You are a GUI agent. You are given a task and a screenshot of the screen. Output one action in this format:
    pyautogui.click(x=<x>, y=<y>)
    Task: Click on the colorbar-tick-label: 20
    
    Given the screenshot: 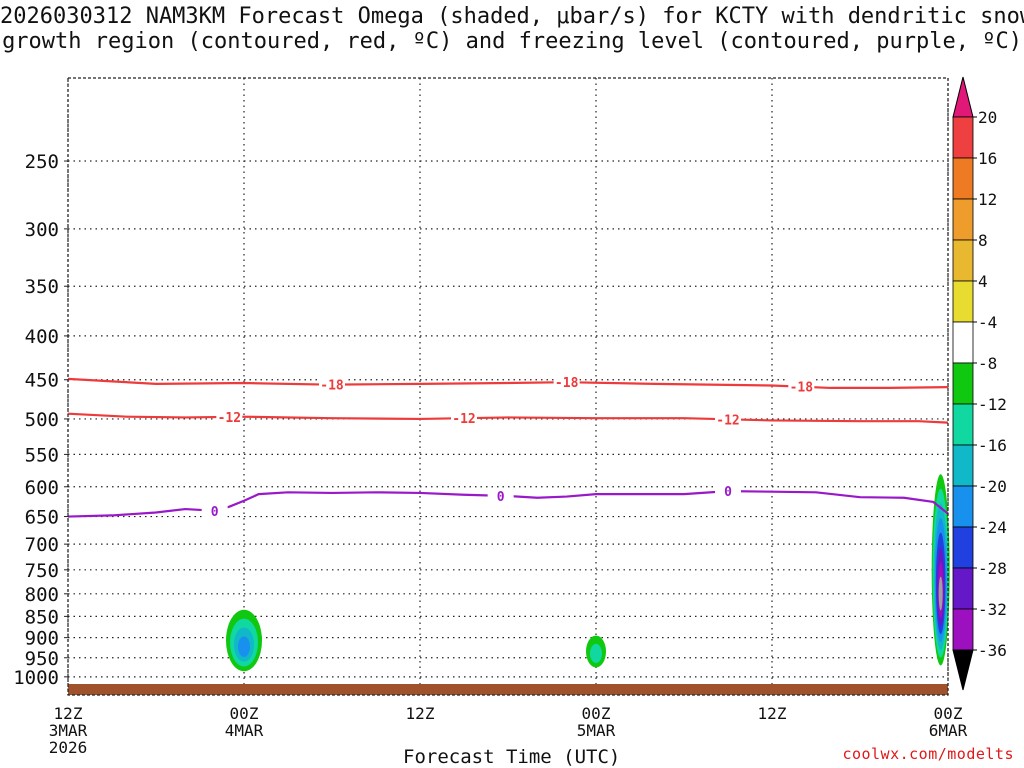 What is the action you would take?
    pyautogui.click(x=987, y=117)
    